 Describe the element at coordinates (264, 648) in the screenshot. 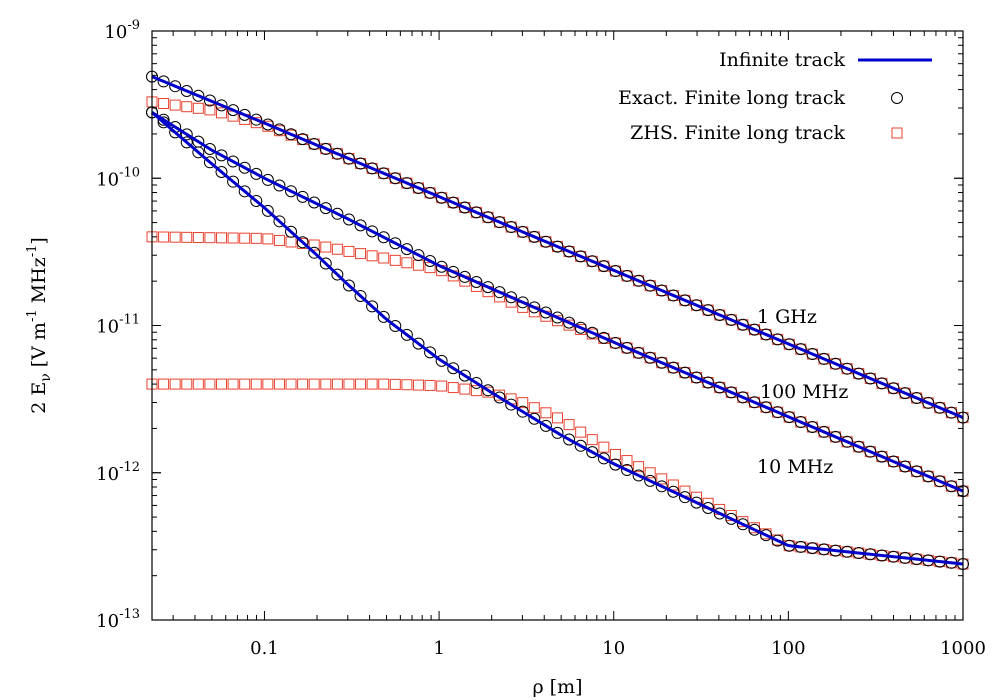

I see `x-tick-label: 0.1` at that location.